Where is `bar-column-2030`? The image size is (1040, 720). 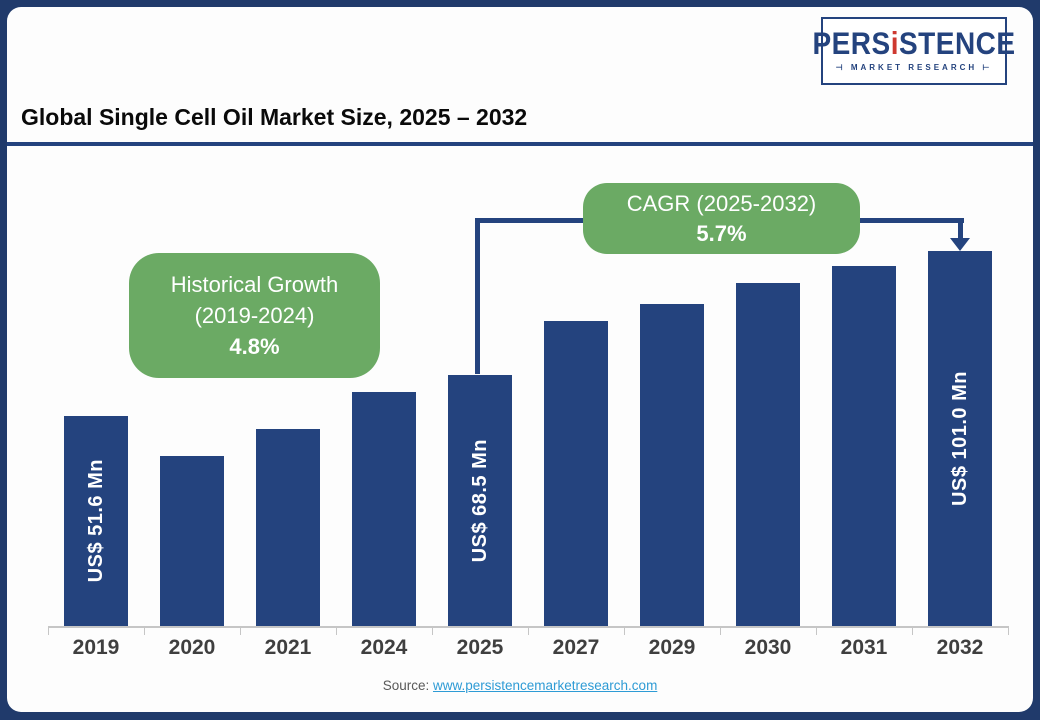 bar-column-2030 is located at coordinates (768, 413).